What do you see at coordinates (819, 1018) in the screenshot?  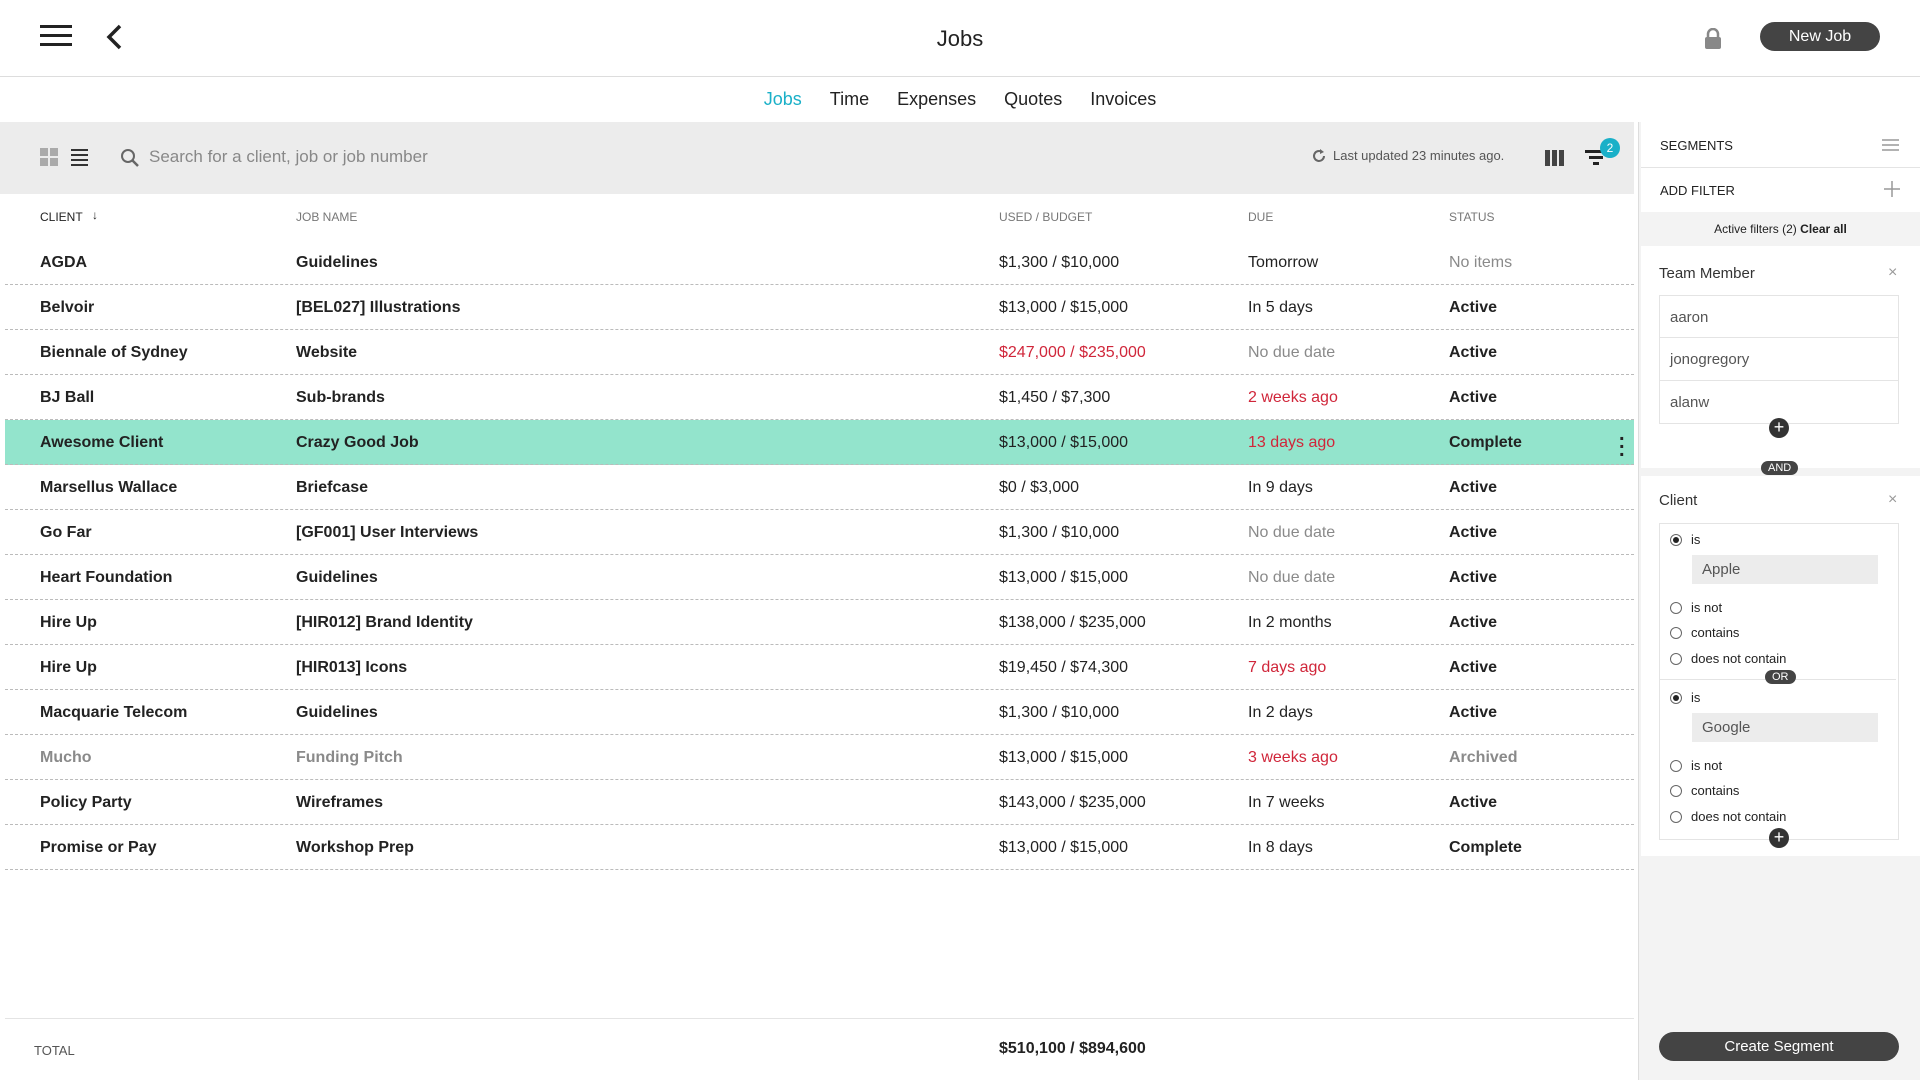 I see `footer-divider` at bounding box center [819, 1018].